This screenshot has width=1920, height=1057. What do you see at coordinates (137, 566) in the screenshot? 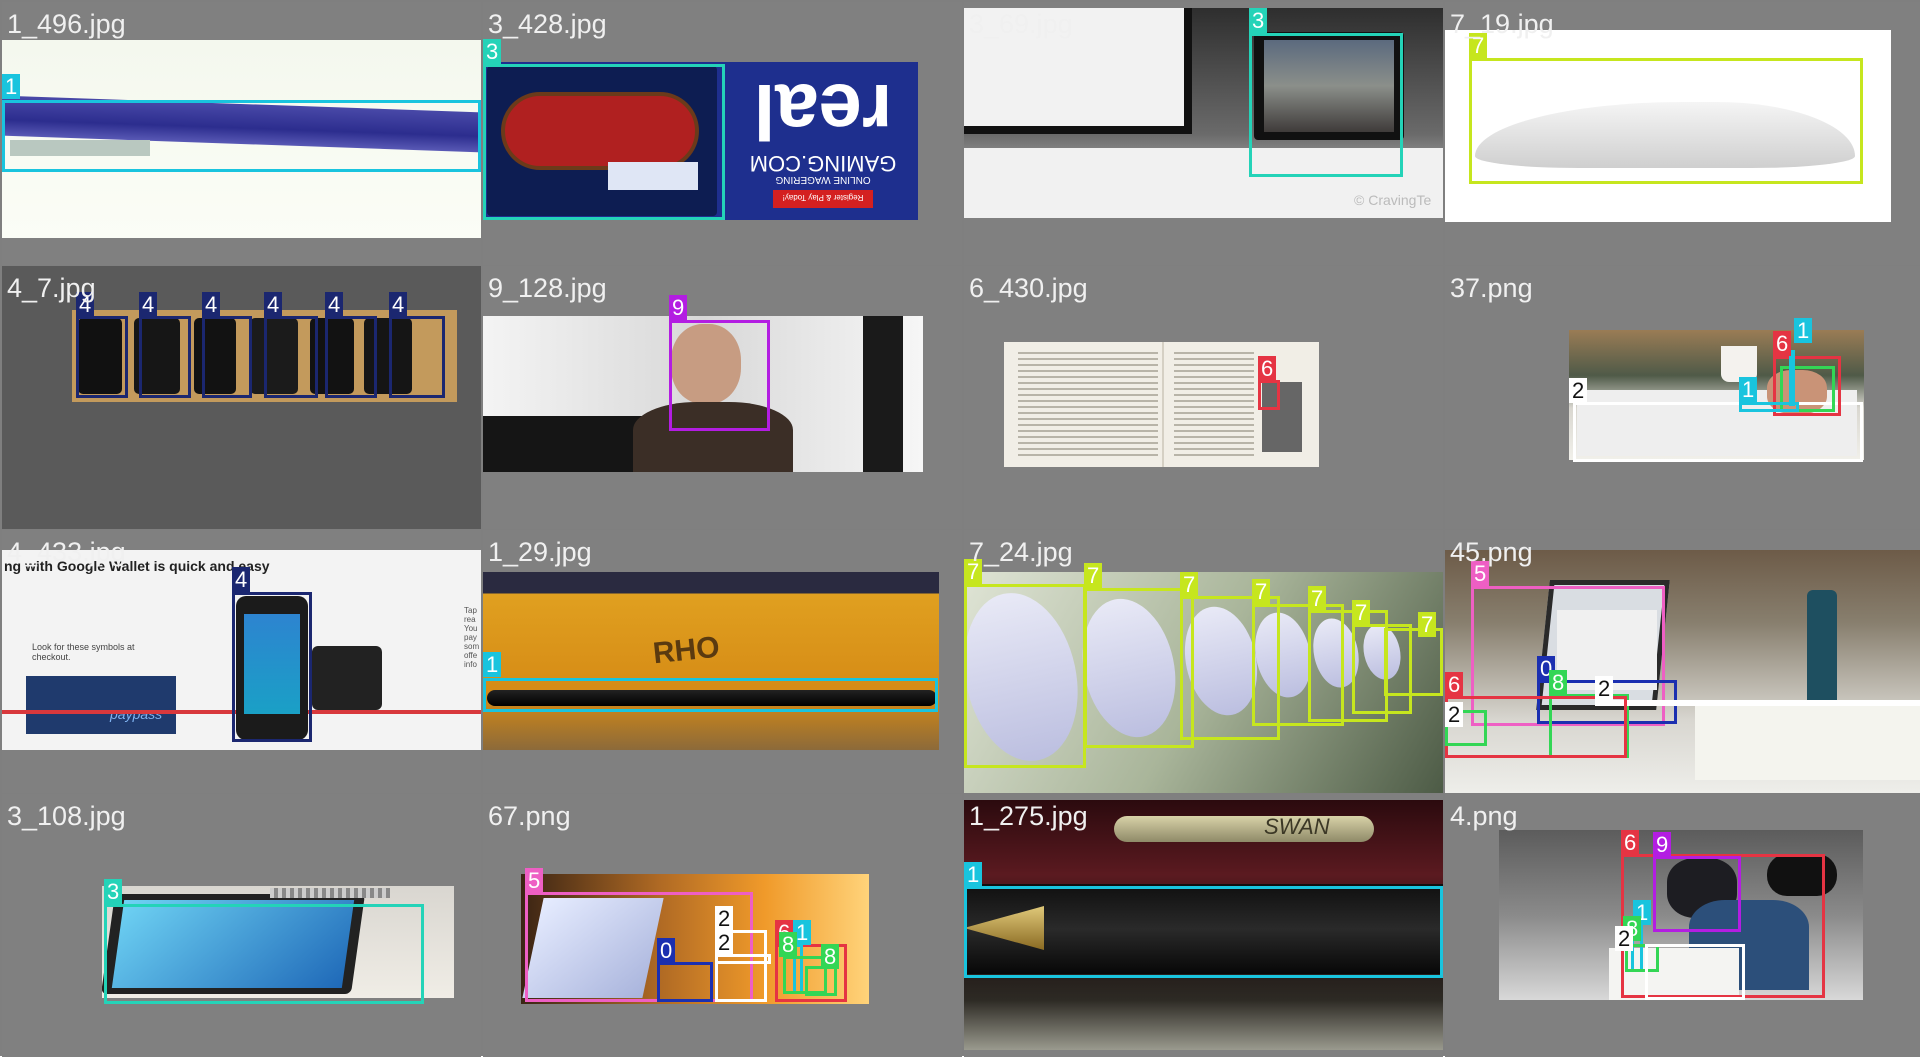
I see `ad-headline-text: ng with Google Wallet is quick and easy` at bounding box center [137, 566].